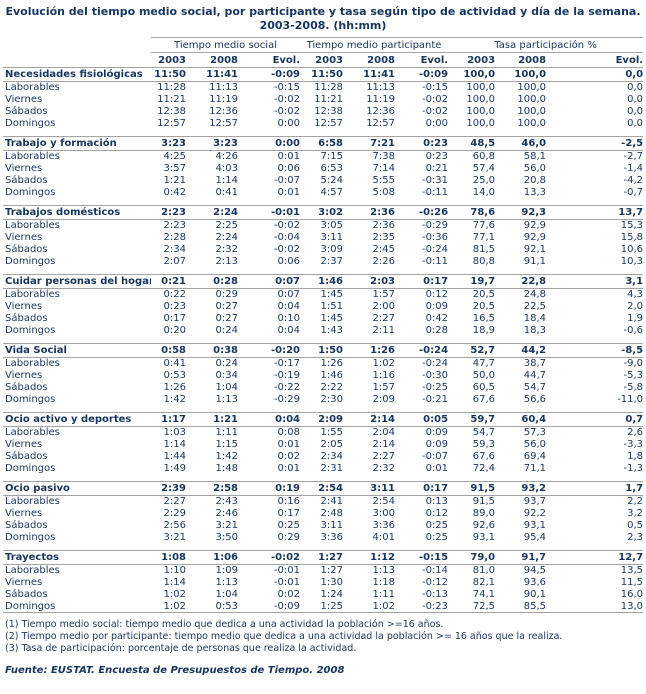  What do you see at coordinates (632, 226) in the screenshot?
I see `value-cell: 15,3` at bounding box center [632, 226].